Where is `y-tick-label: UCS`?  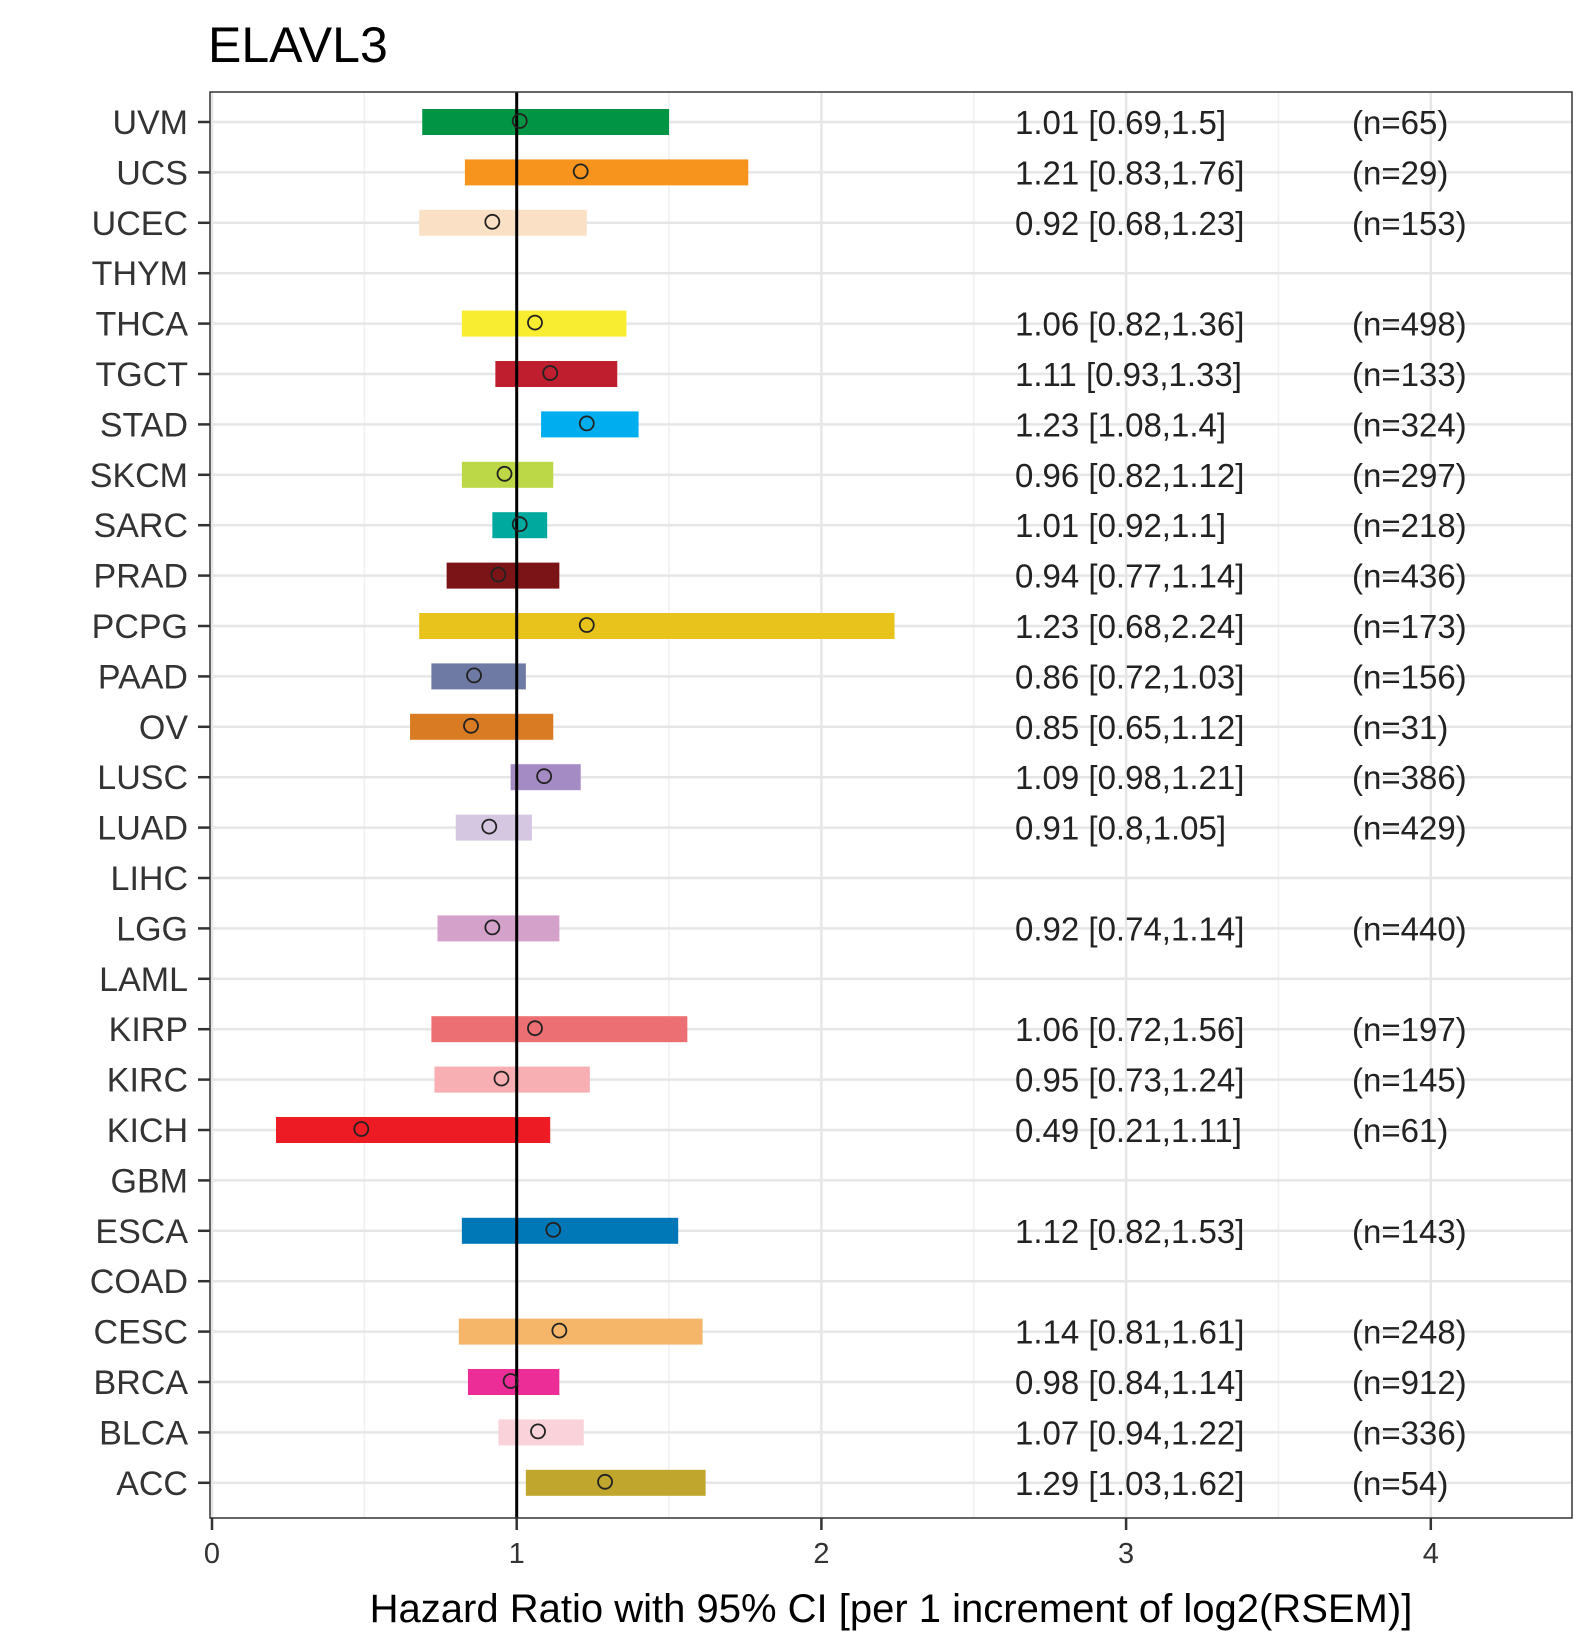
y-tick-label: UCS is located at coordinates (152, 173).